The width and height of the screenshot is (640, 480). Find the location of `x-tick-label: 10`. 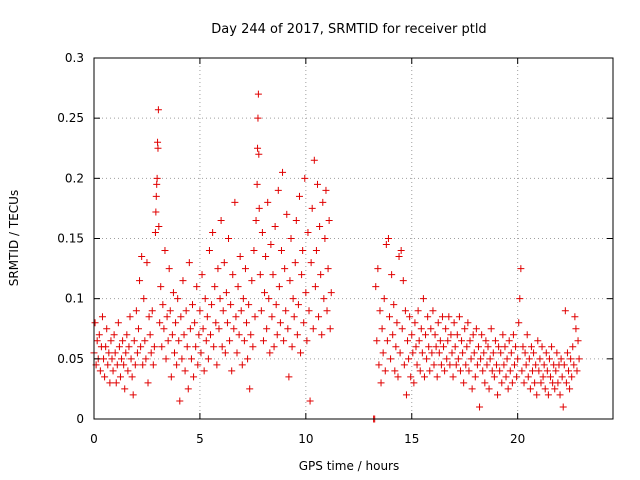

x-tick-label: 10 is located at coordinates (305, 439).